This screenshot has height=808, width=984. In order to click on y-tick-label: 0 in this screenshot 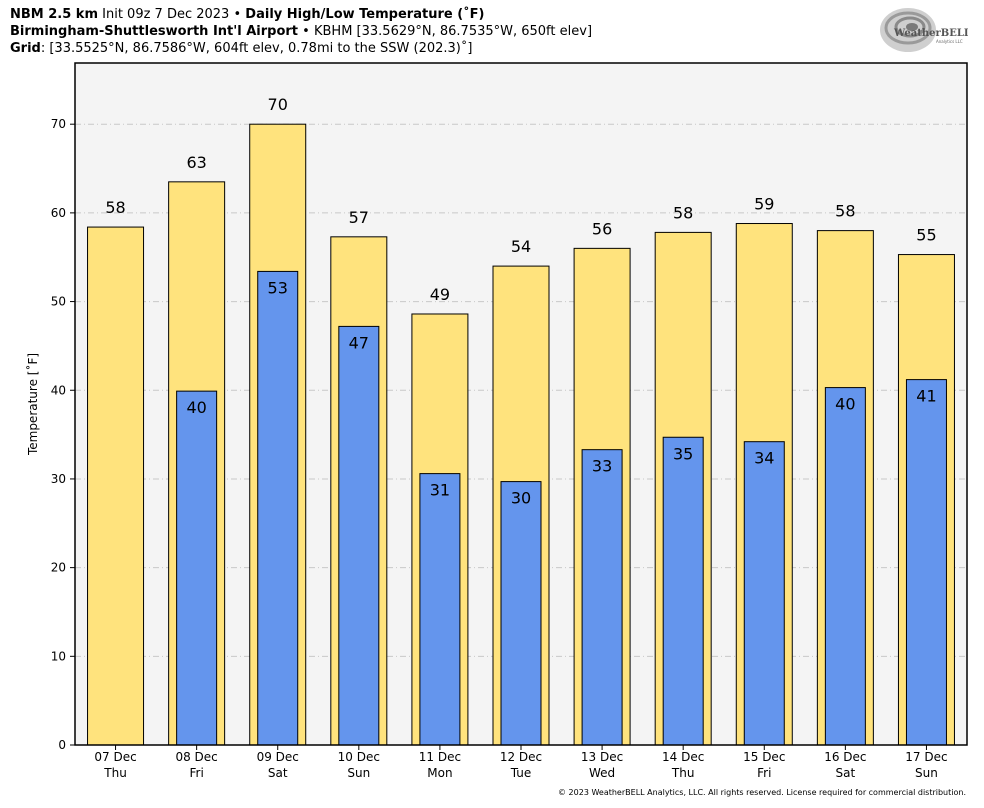, I will do `click(62, 745)`.